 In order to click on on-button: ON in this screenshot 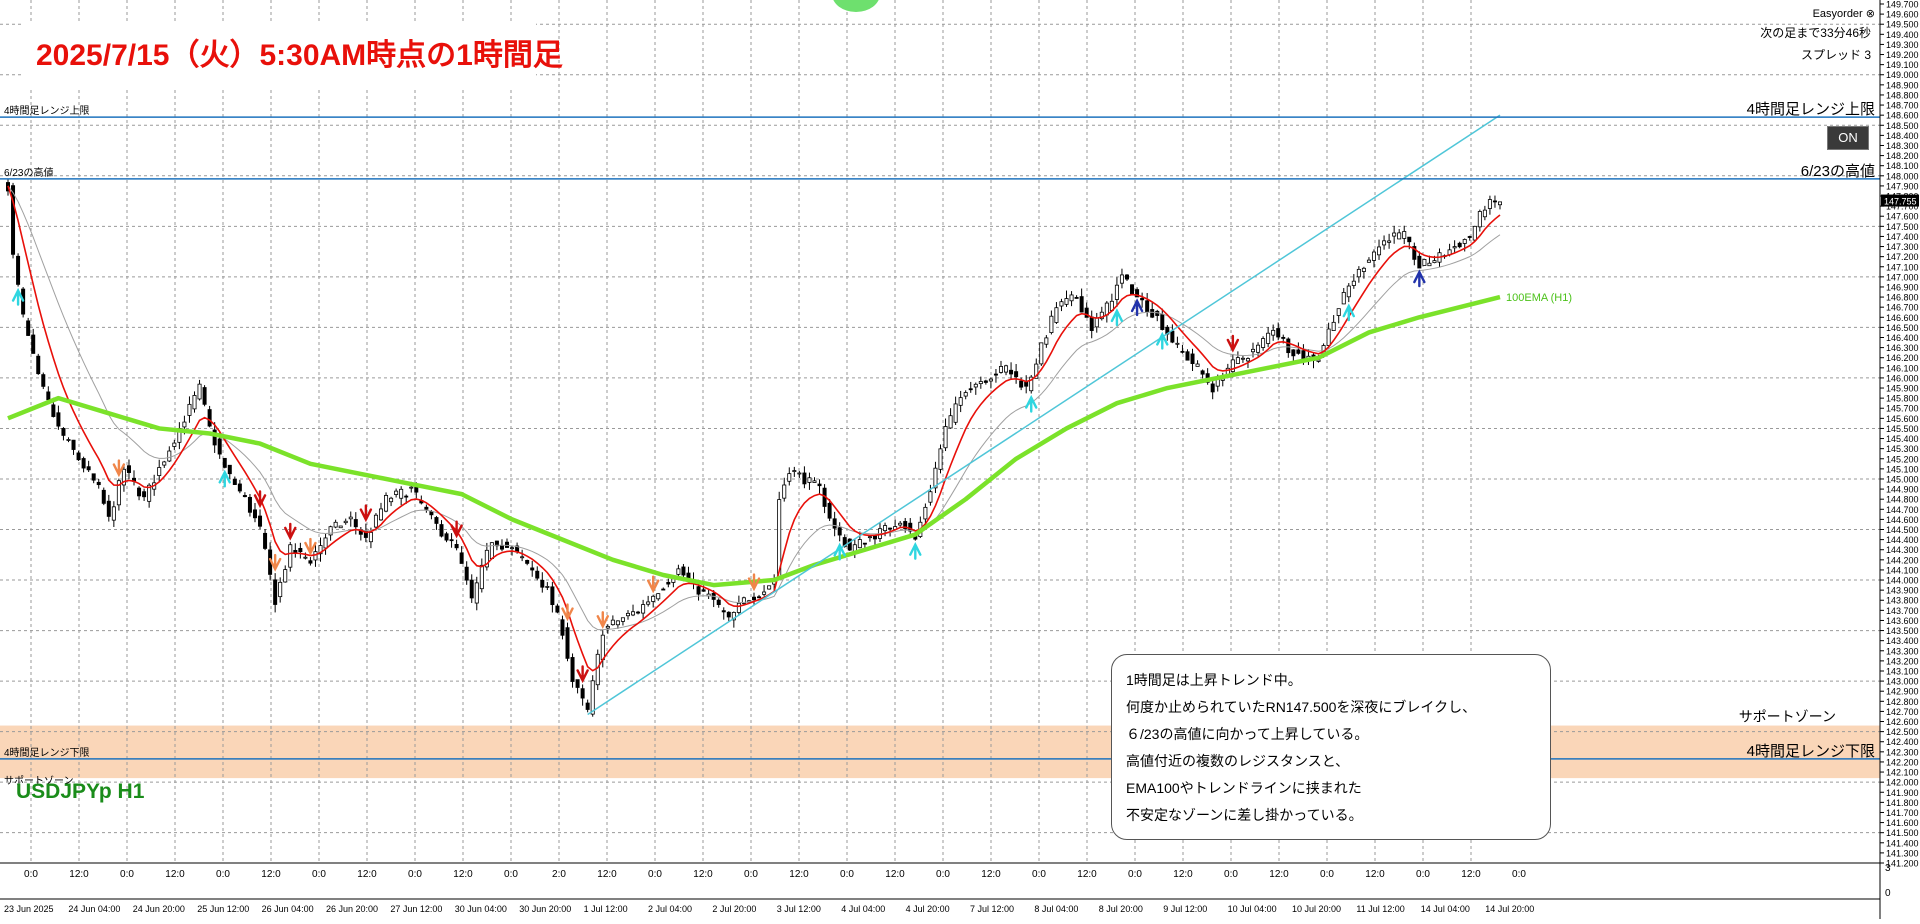, I will do `click(1848, 138)`.